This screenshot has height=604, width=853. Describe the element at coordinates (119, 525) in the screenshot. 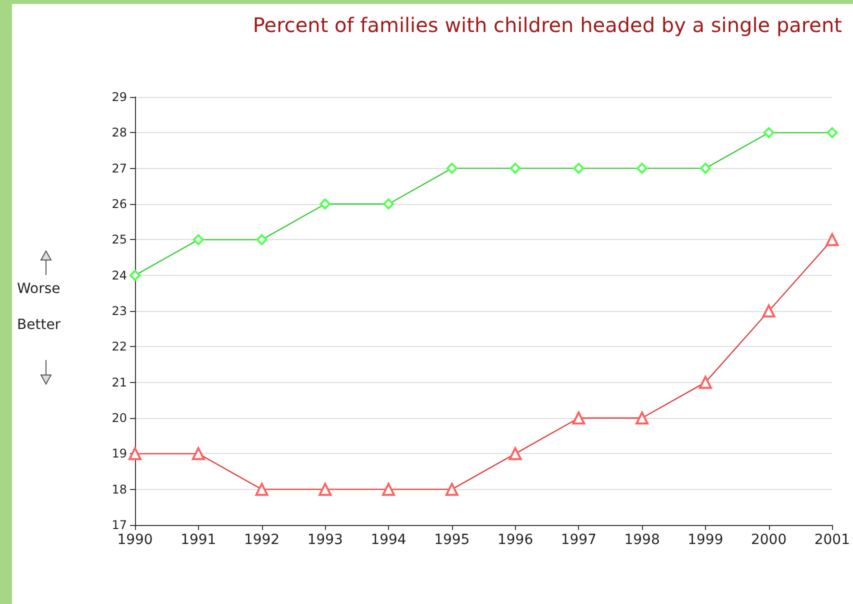

I see `y-tick-label: 17` at that location.